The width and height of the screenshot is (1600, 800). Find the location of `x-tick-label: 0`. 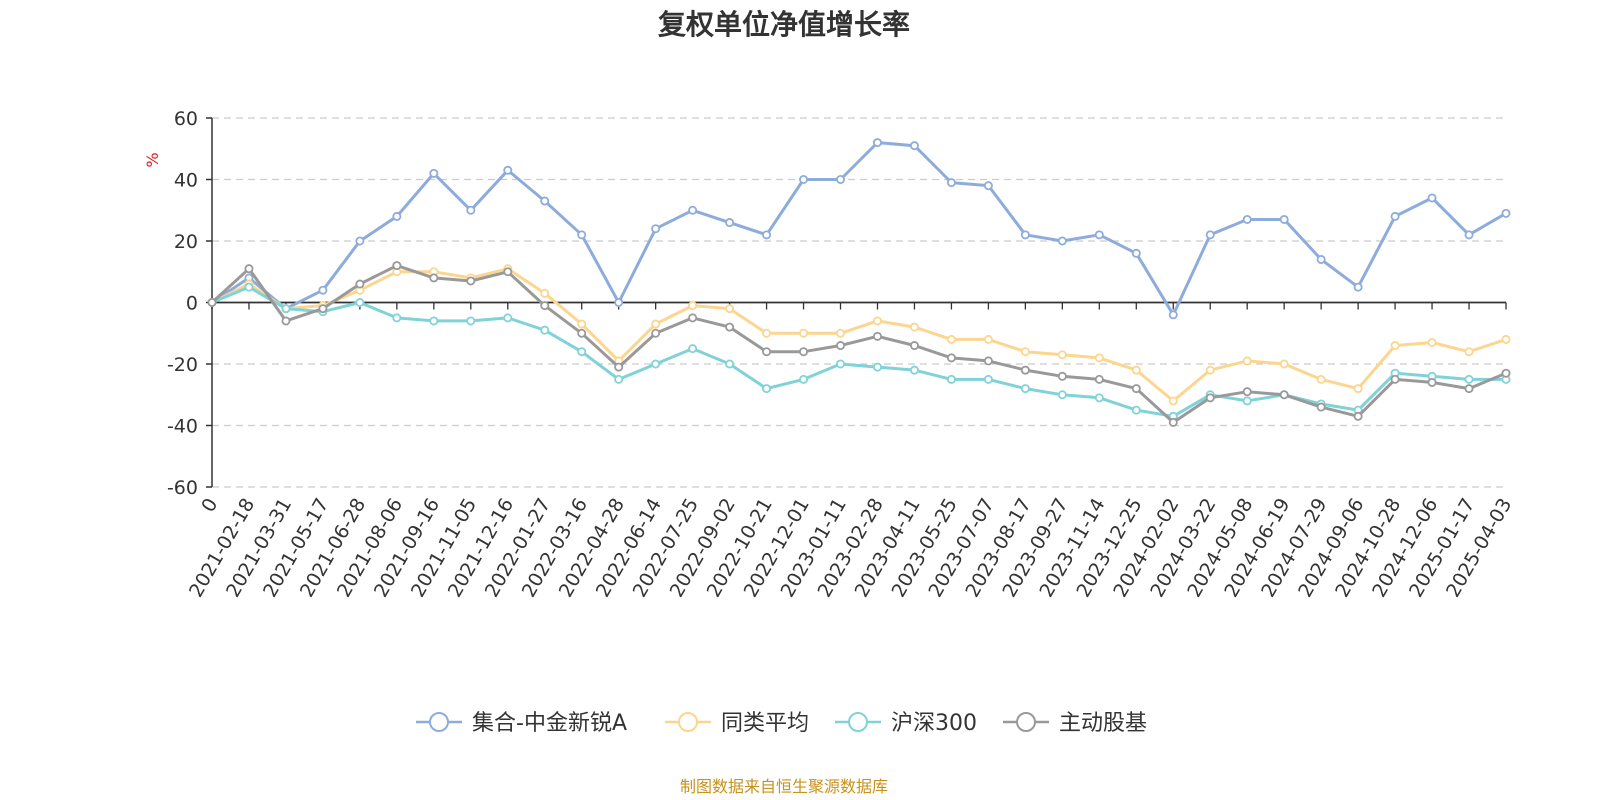

x-tick-label: 0 is located at coordinates (209, 505).